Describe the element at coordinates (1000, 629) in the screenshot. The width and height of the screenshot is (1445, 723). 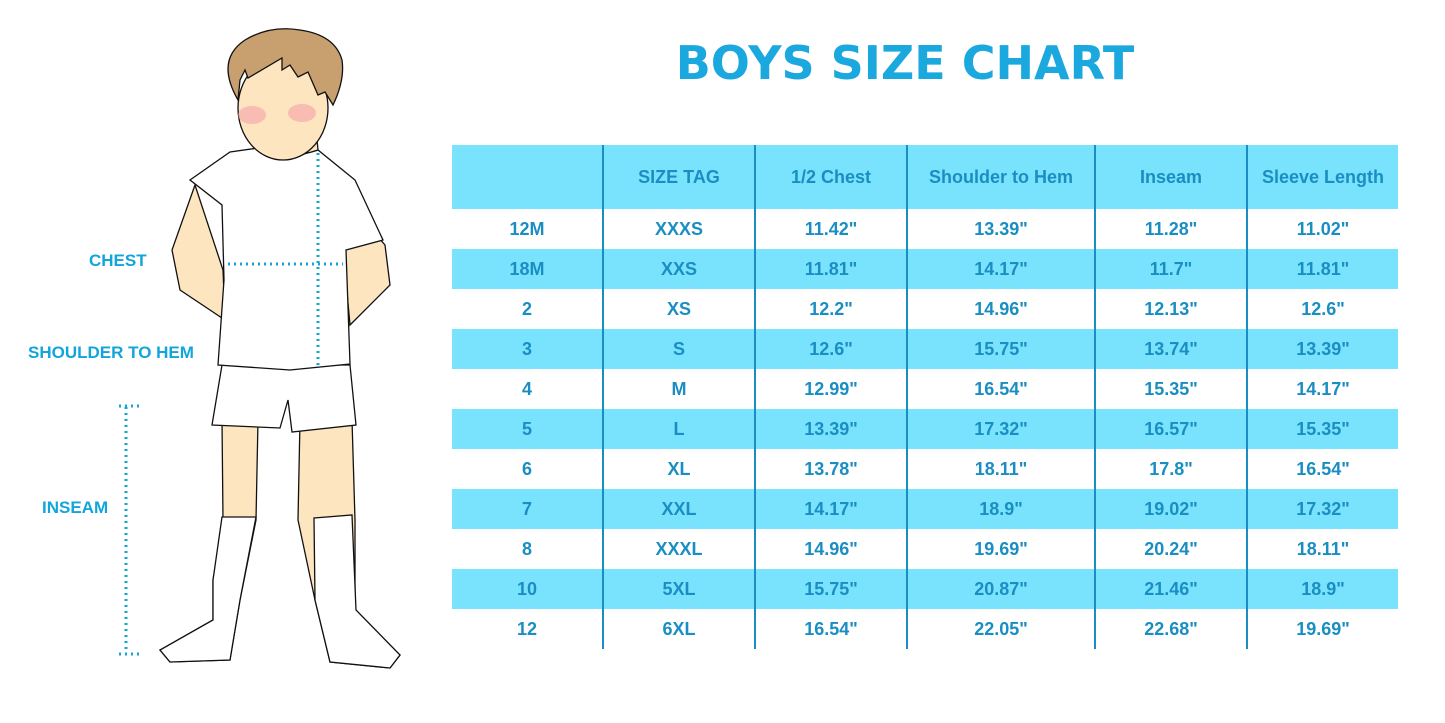
I see `table-cell: 22.05"` at that location.